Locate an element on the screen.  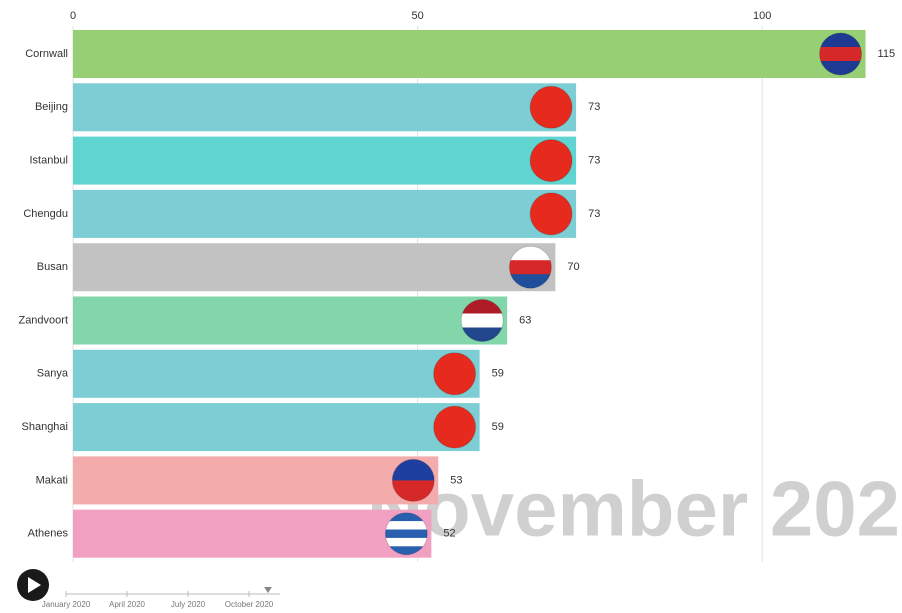
category-label: Busan is located at coordinates (52, 267).